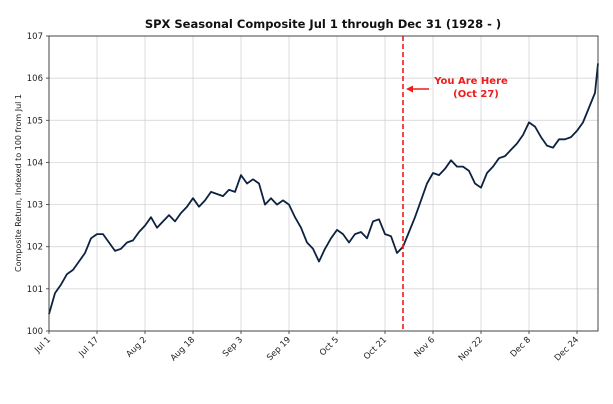 This screenshot has width=613, height=404. What do you see at coordinates (476, 94) in the screenshot?
I see `annotation-line-2: (Oct 27)` at bounding box center [476, 94].